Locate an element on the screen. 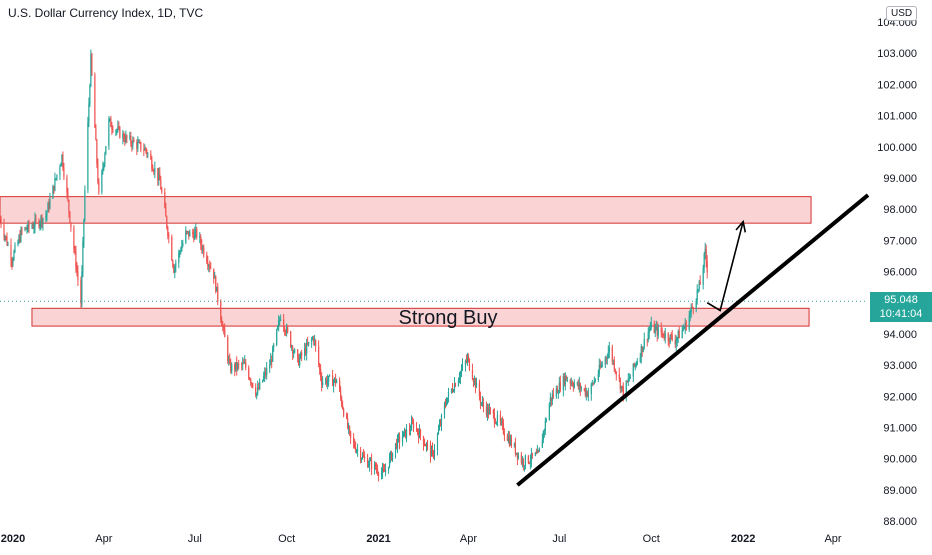  strong-buy-zone is located at coordinates (420, 317).